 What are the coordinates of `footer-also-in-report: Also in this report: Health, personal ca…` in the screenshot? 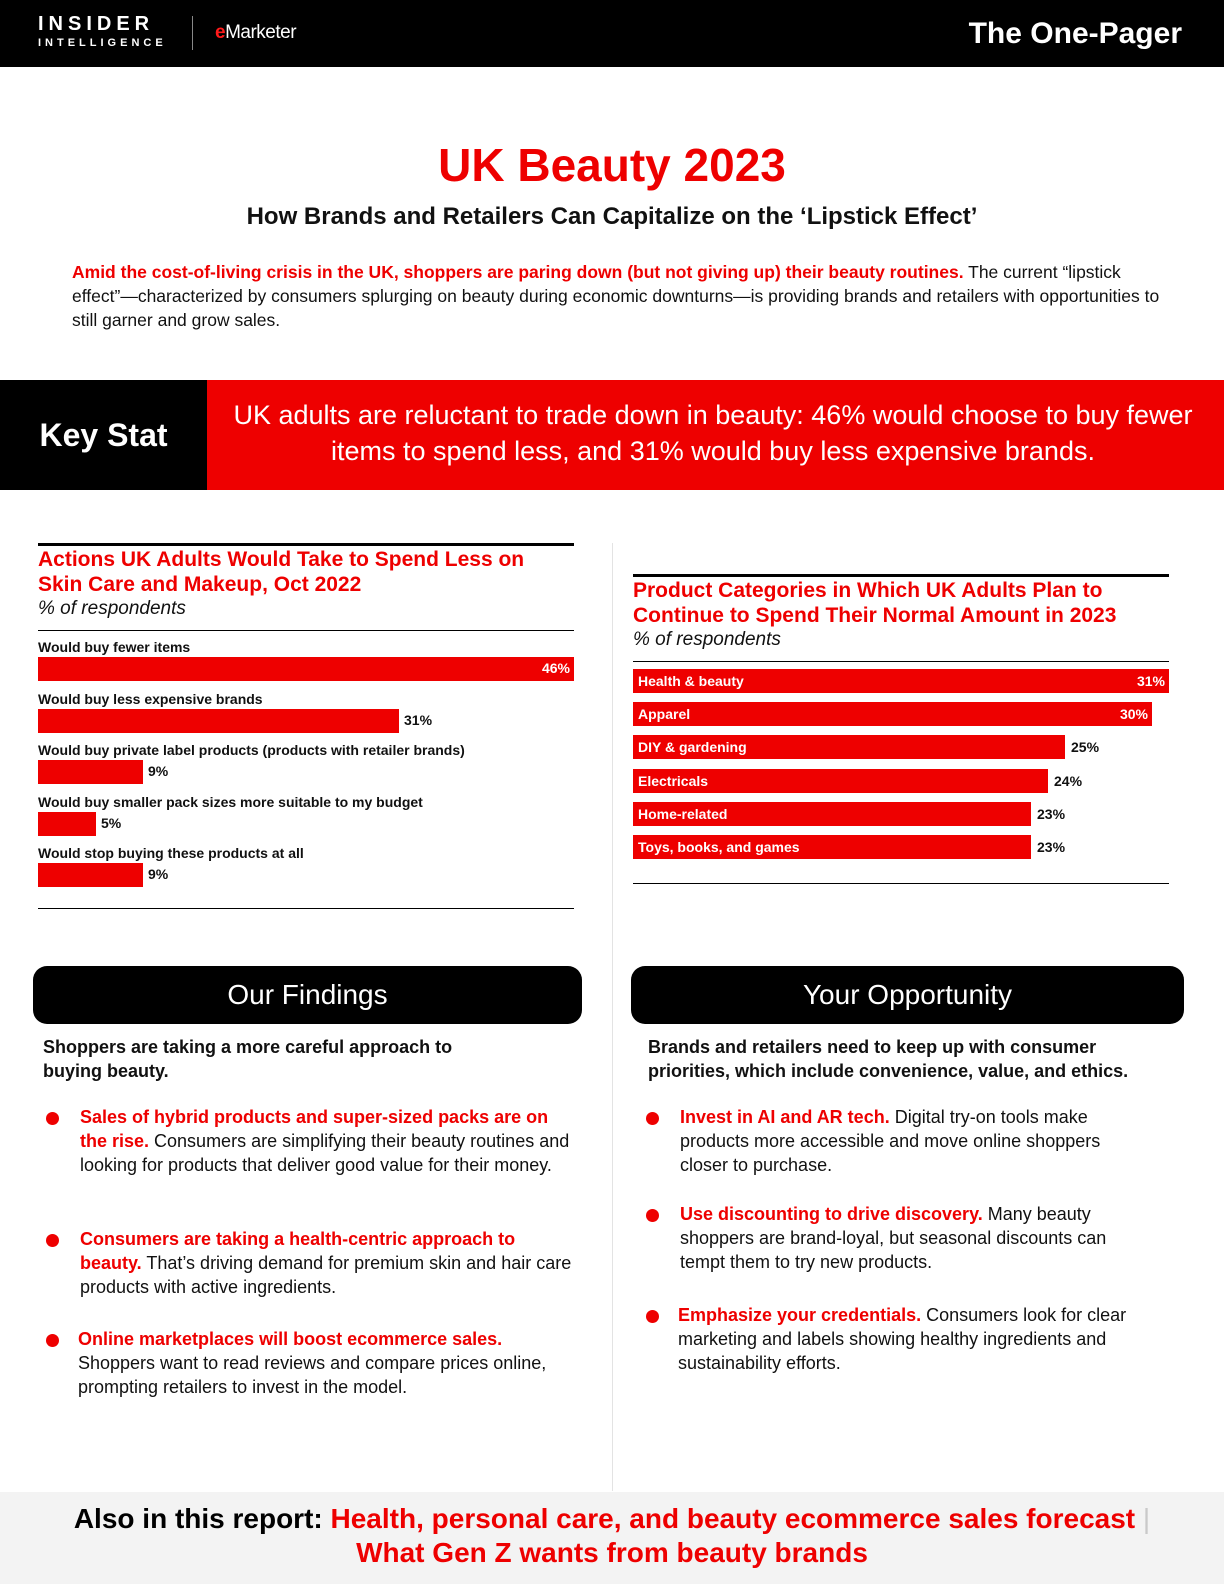 It's located at (612, 1538).